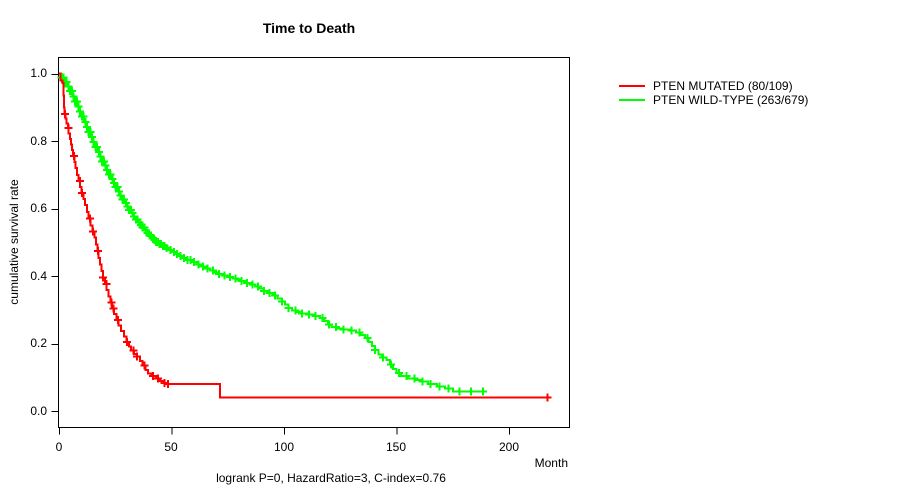 Image resolution: width=900 pixels, height=500 pixels. Describe the element at coordinates (59, 447) in the screenshot. I see `x-tick-label-0: 0` at that location.